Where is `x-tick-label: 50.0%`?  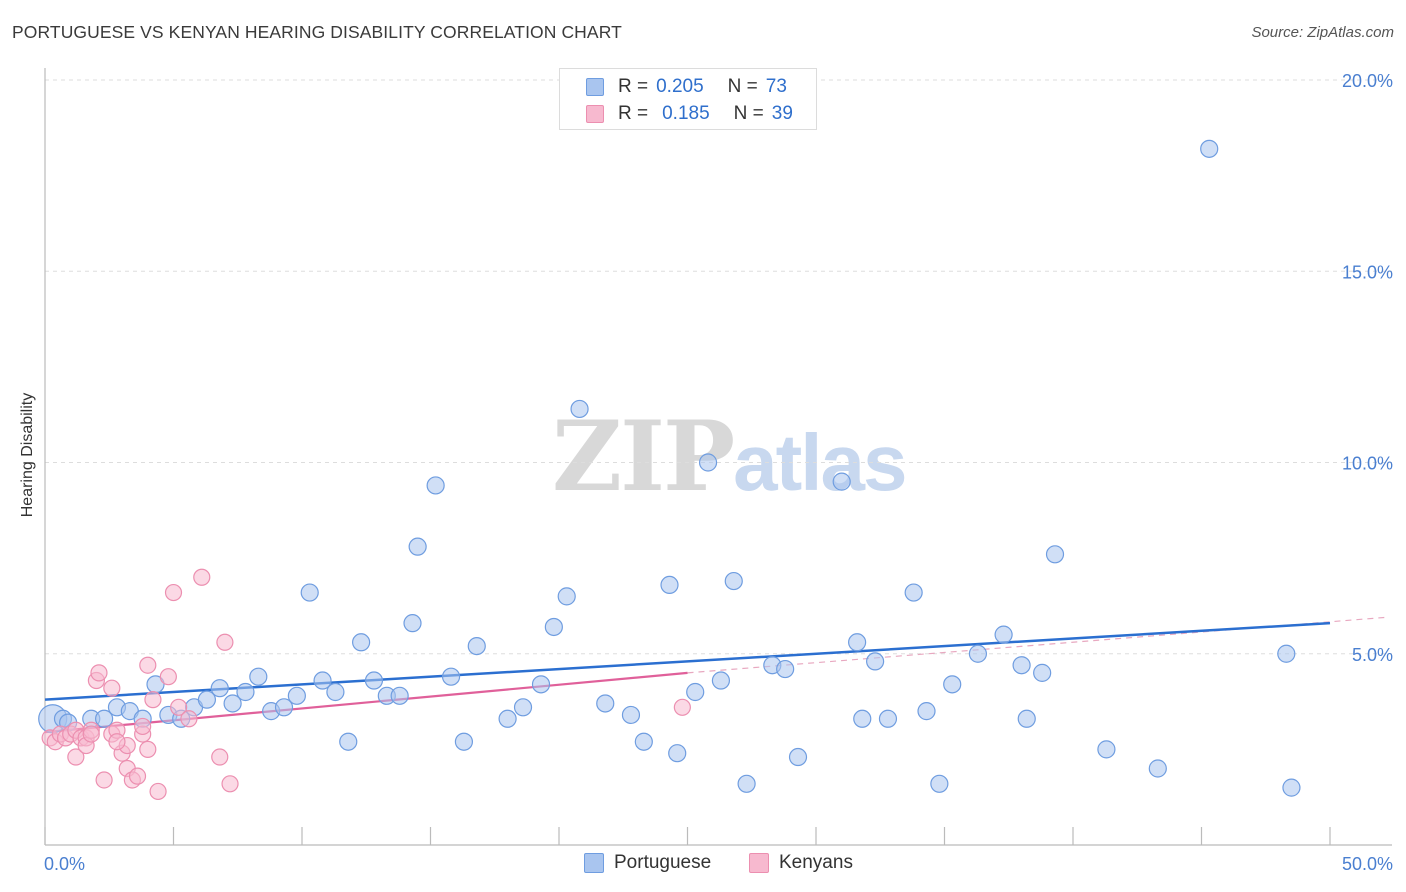
x-tick-label: 50.0% is located at coordinates (1367, 864).